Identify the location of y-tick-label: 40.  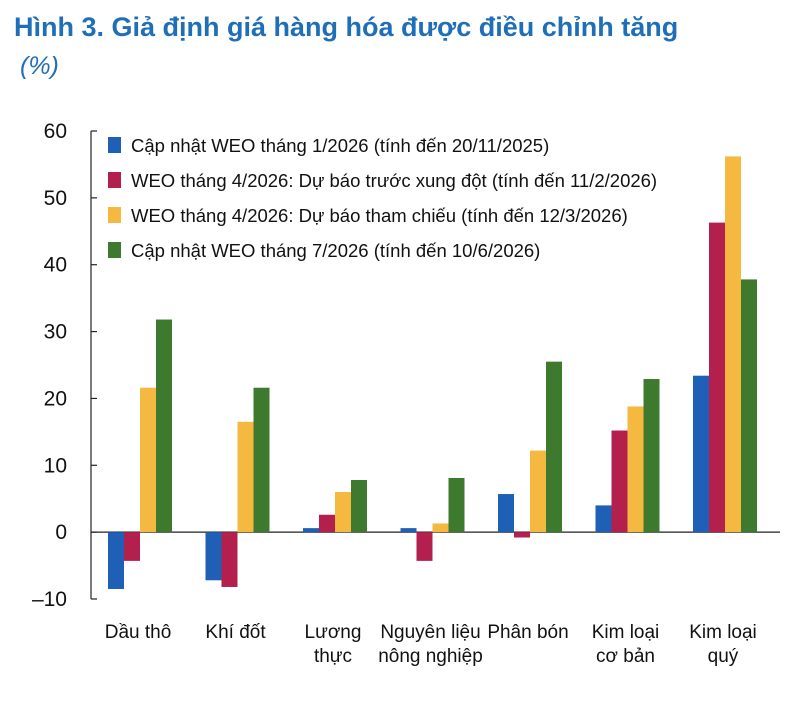
(55, 265).